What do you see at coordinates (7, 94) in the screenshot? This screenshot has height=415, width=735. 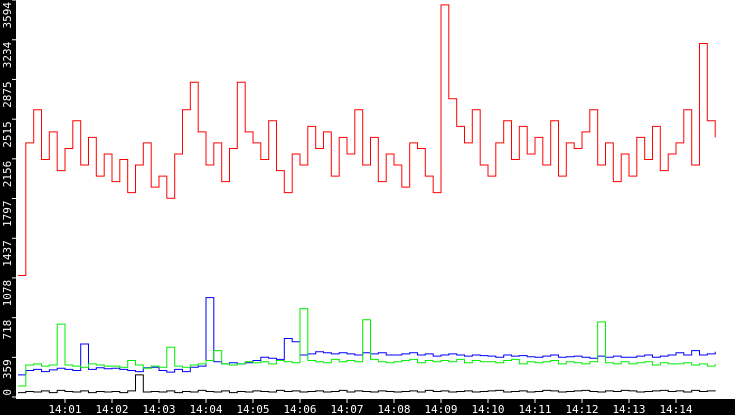 I see `y-tick-label: 2875` at bounding box center [7, 94].